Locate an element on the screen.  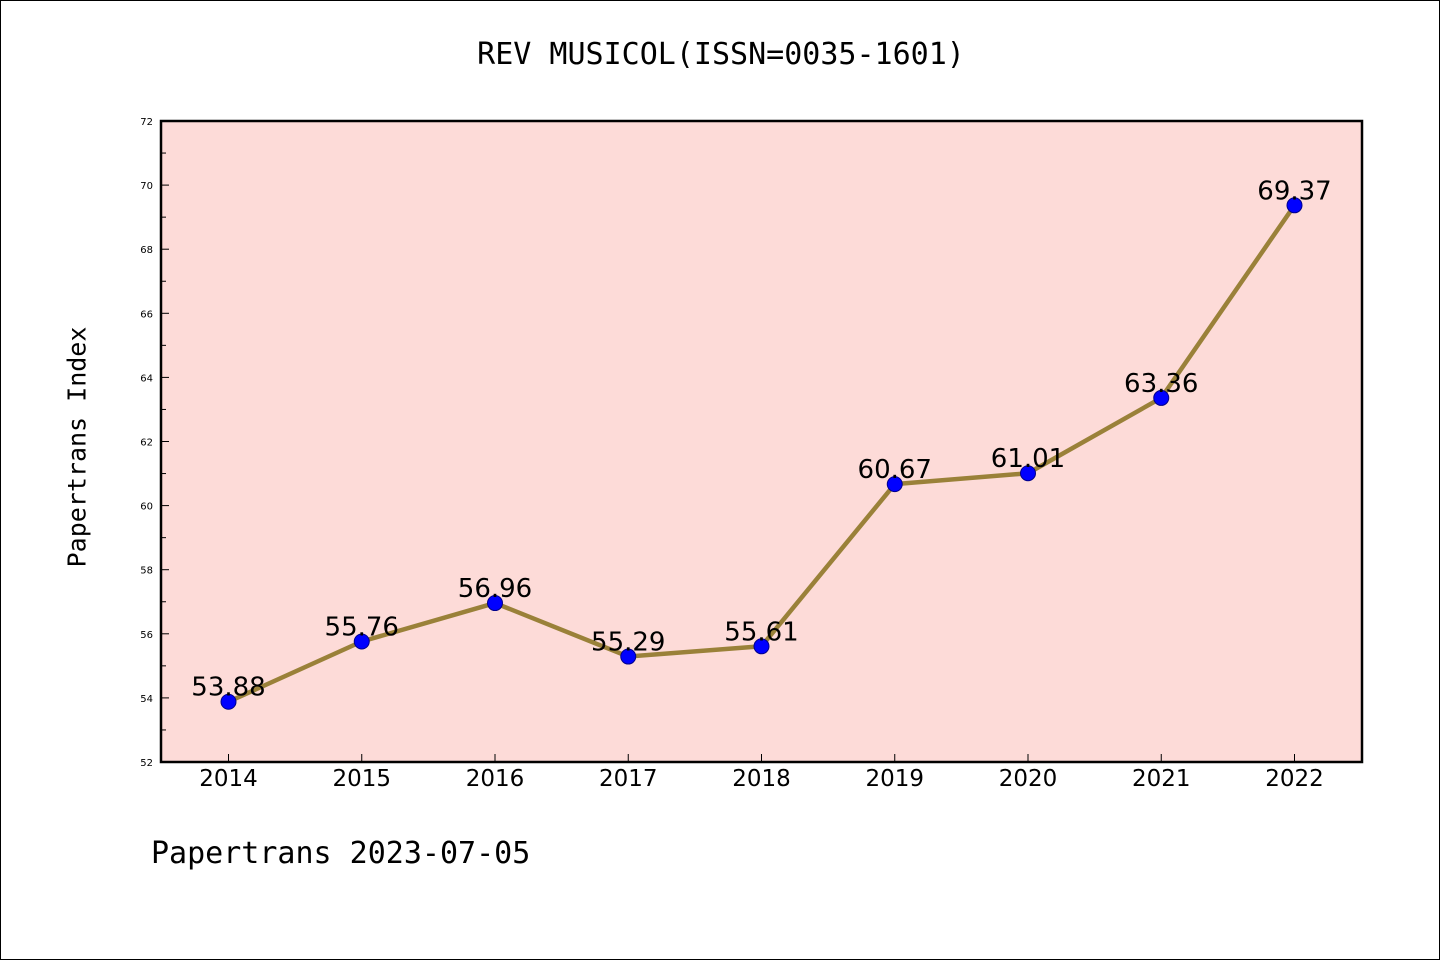
data-label: 53.88 is located at coordinates (228, 688).